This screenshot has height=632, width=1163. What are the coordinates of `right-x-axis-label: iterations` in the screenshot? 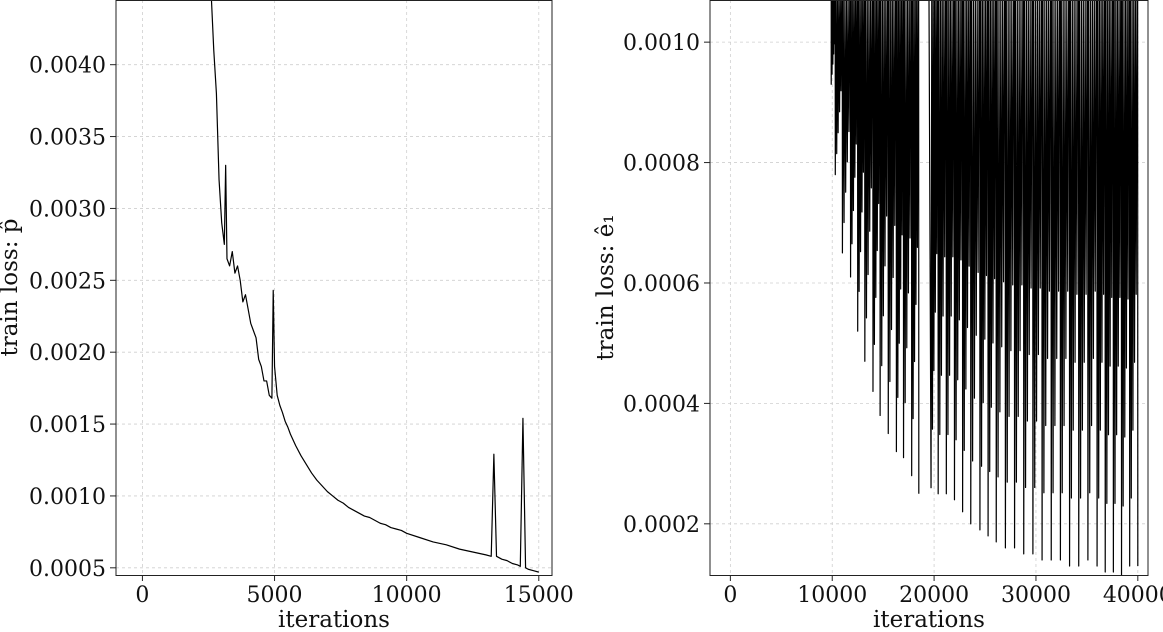 It's located at (929, 619).